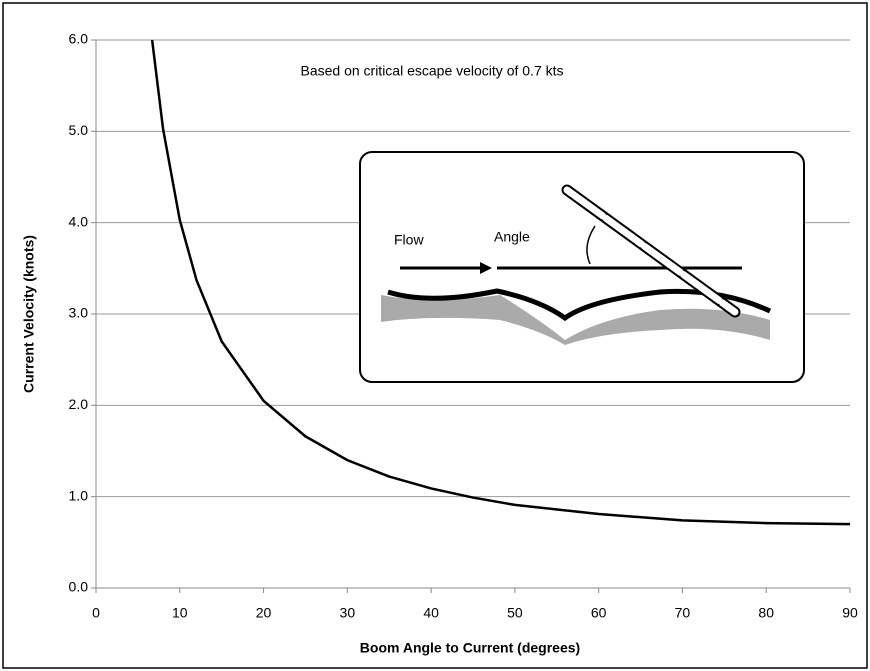 This screenshot has height=671, width=870. I want to click on y-tick-label: 1.0, so click(79, 495).